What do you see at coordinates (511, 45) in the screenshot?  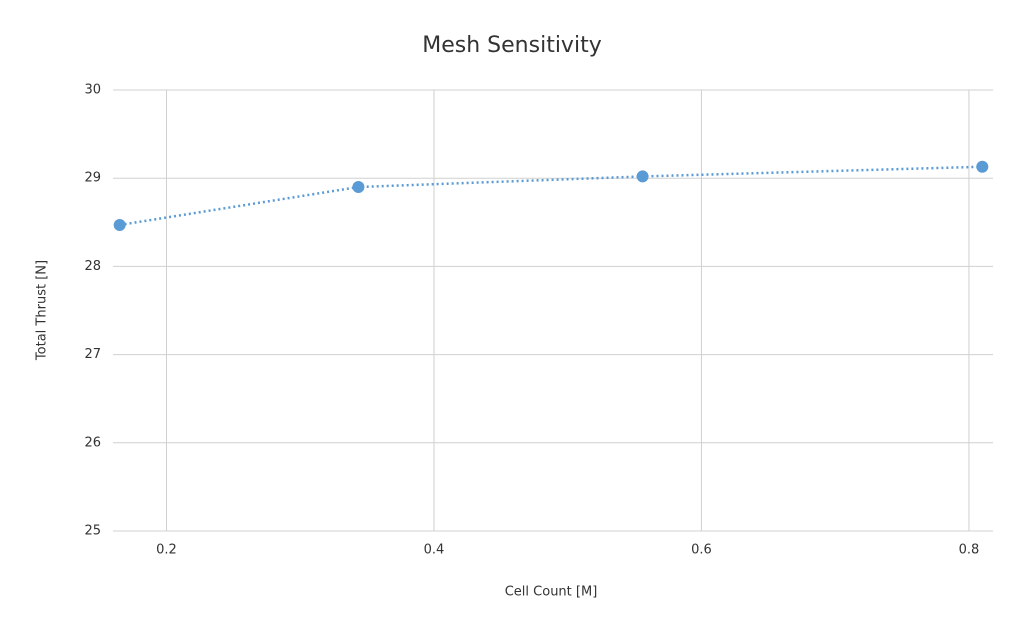 I see `chart-title: Mesh Sensitivity` at bounding box center [511, 45].